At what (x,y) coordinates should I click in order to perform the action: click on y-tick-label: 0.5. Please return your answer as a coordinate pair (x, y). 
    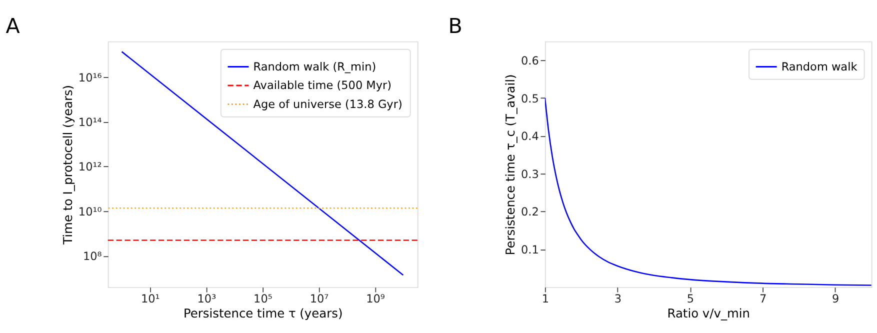
    Looking at the image, I should click on (529, 99).